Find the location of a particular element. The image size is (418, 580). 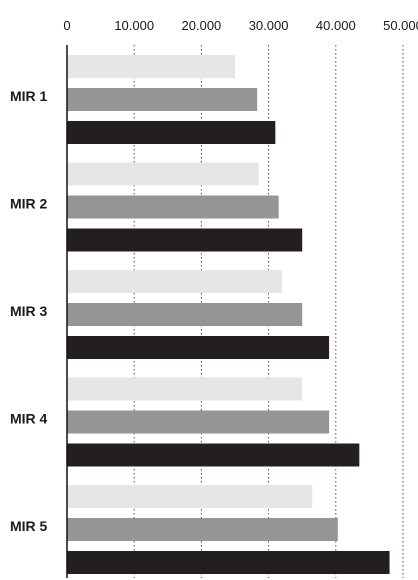

category-label: MIR 5 is located at coordinates (29, 526).